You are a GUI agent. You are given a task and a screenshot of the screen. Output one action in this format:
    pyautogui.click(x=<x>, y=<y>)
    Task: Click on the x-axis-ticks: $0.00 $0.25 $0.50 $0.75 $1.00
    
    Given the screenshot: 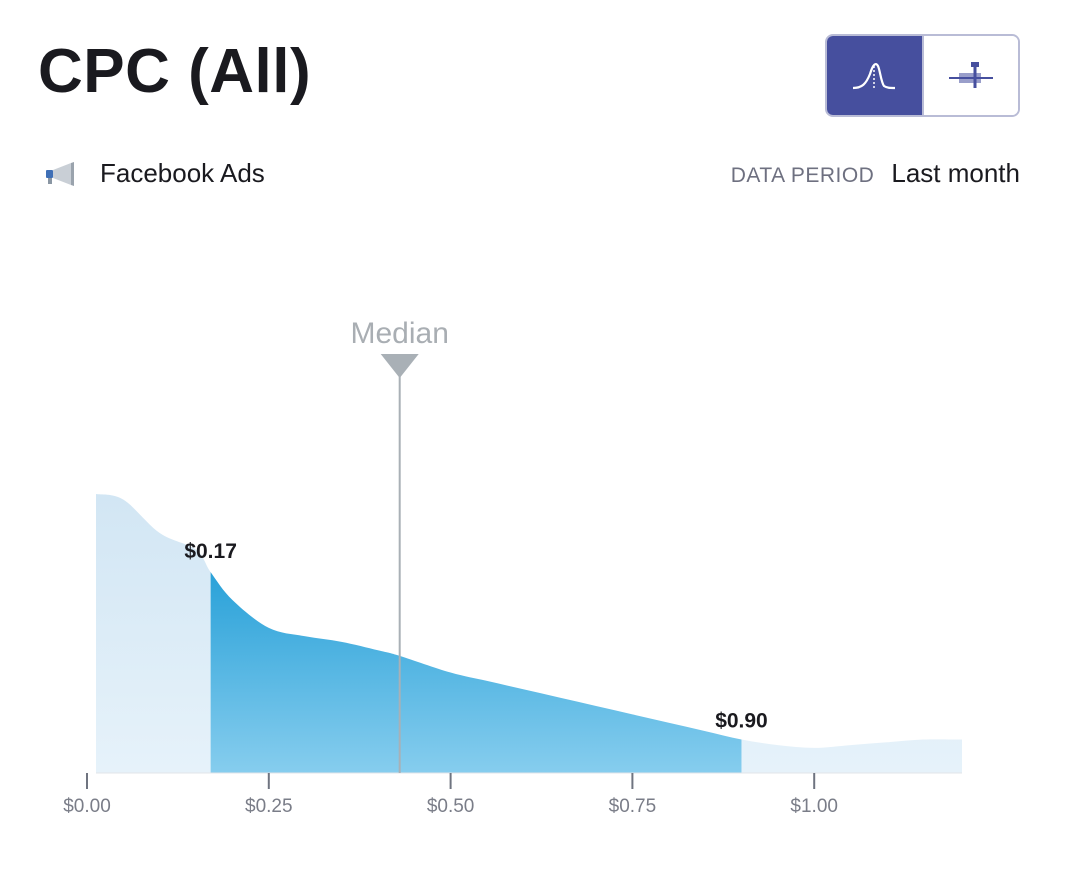 What is the action you would take?
    pyautogui.click(x=450, y=795)
    